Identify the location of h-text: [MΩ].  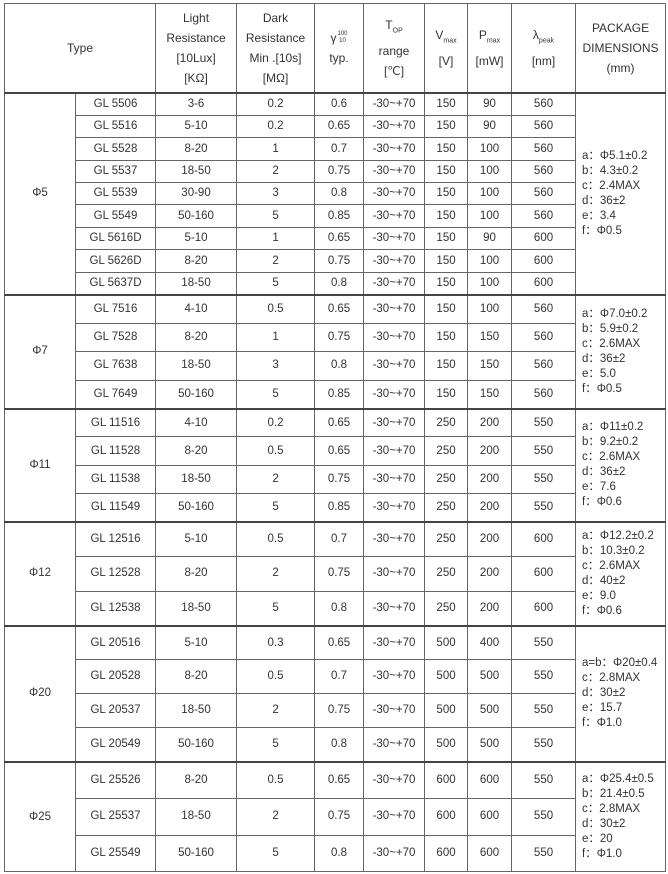
(275, 78).